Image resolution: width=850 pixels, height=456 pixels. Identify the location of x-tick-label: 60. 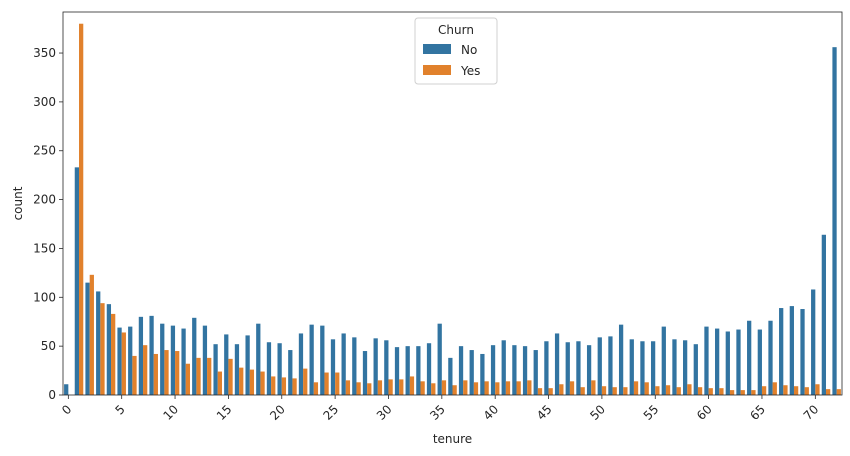
(704, 412).